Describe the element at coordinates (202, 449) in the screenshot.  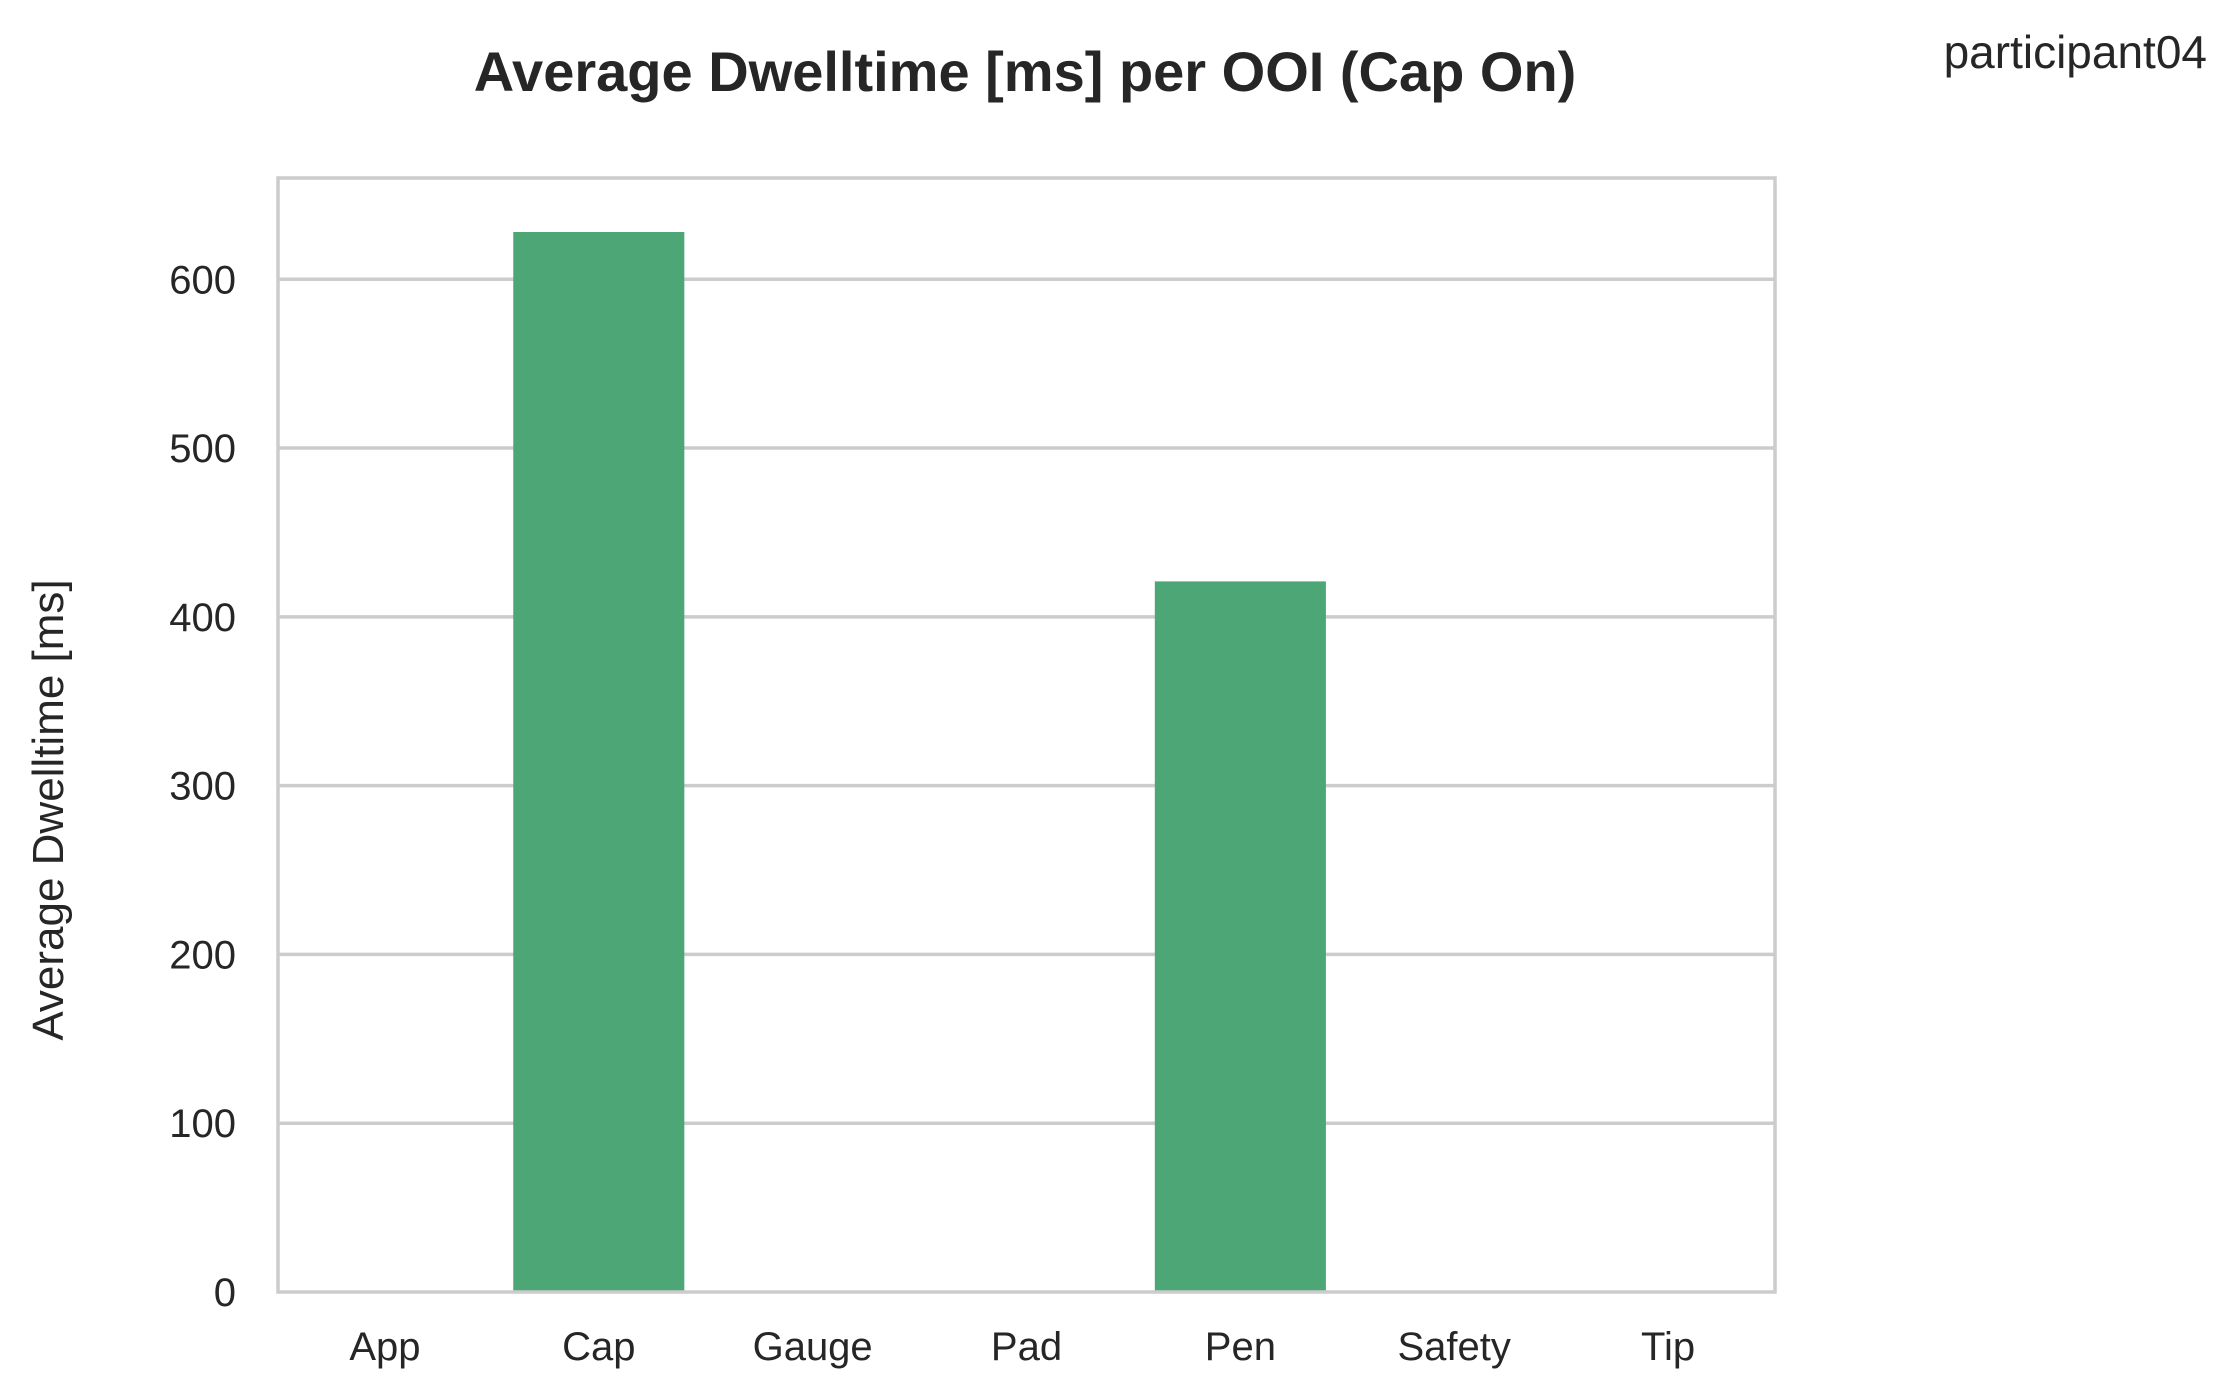
I see `y-tick-label-500: 500` at that location.